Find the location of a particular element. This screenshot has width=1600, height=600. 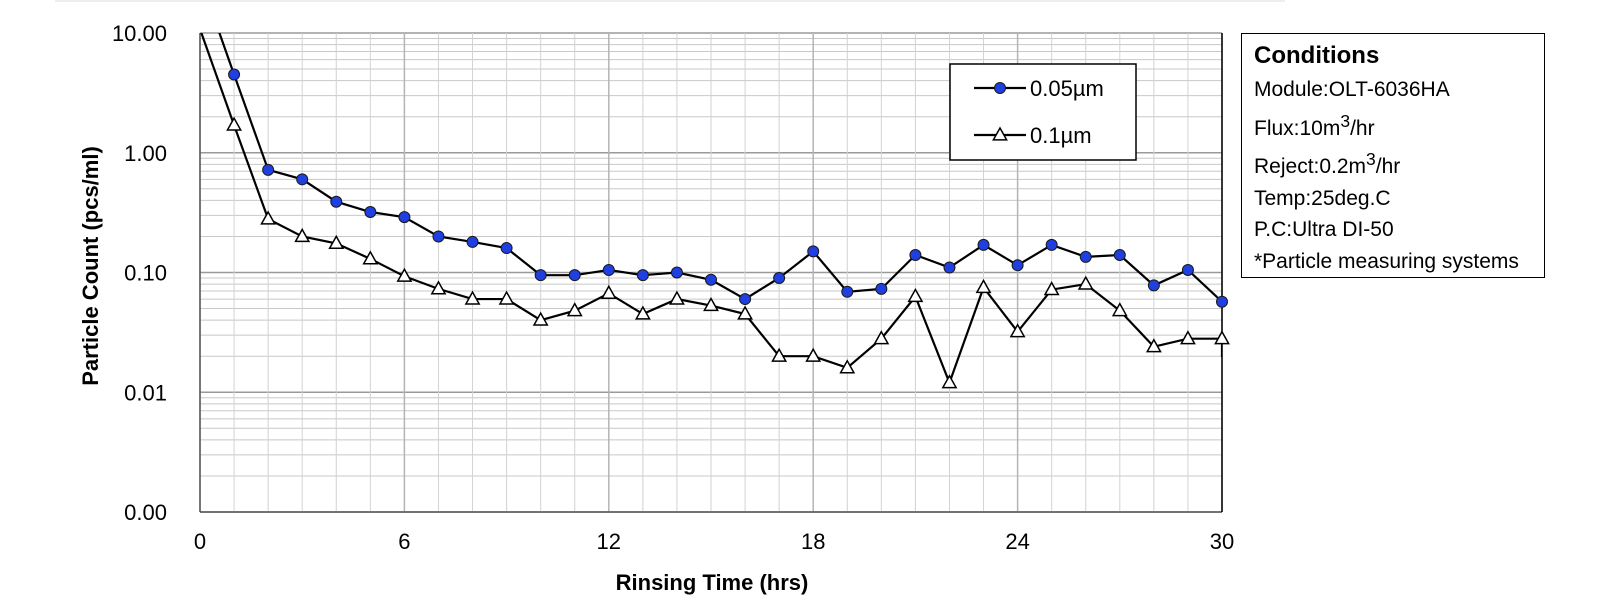

x-tick-label: 6 is located at coordinates (404, 541).